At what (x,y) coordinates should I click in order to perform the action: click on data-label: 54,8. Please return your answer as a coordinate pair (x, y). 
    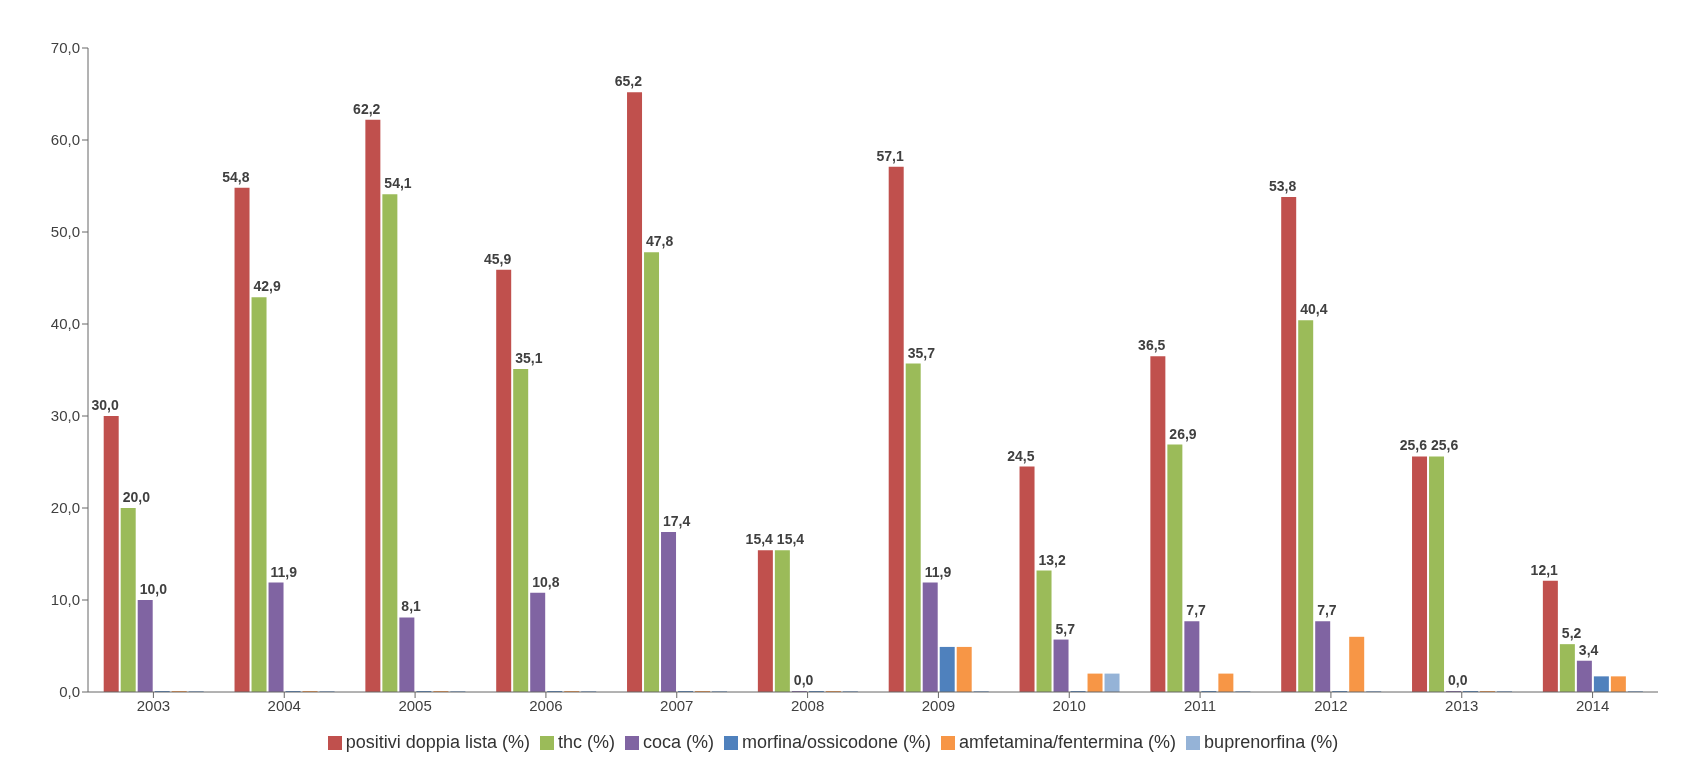
    Looking at the image, I should click on (236, 176).